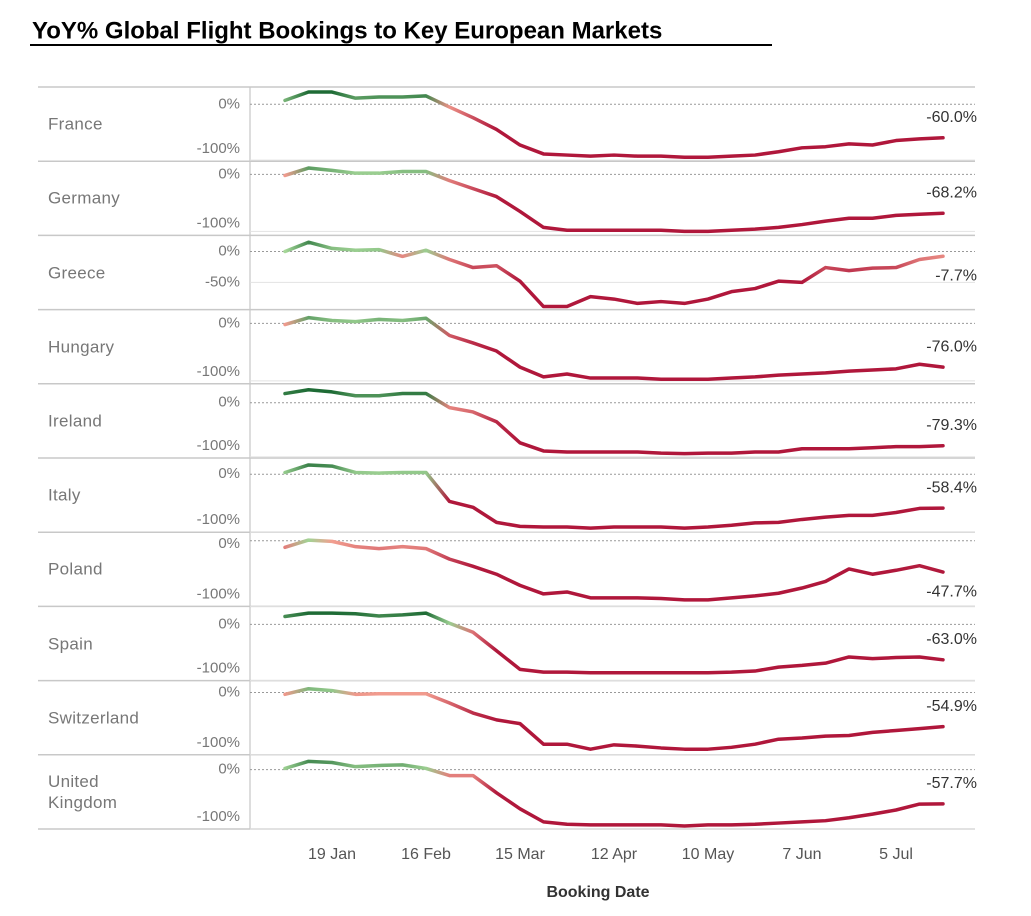 The height and width of the screenshot is (916, 1031). I want to click on panel-name: Germany, so click(84, 198).